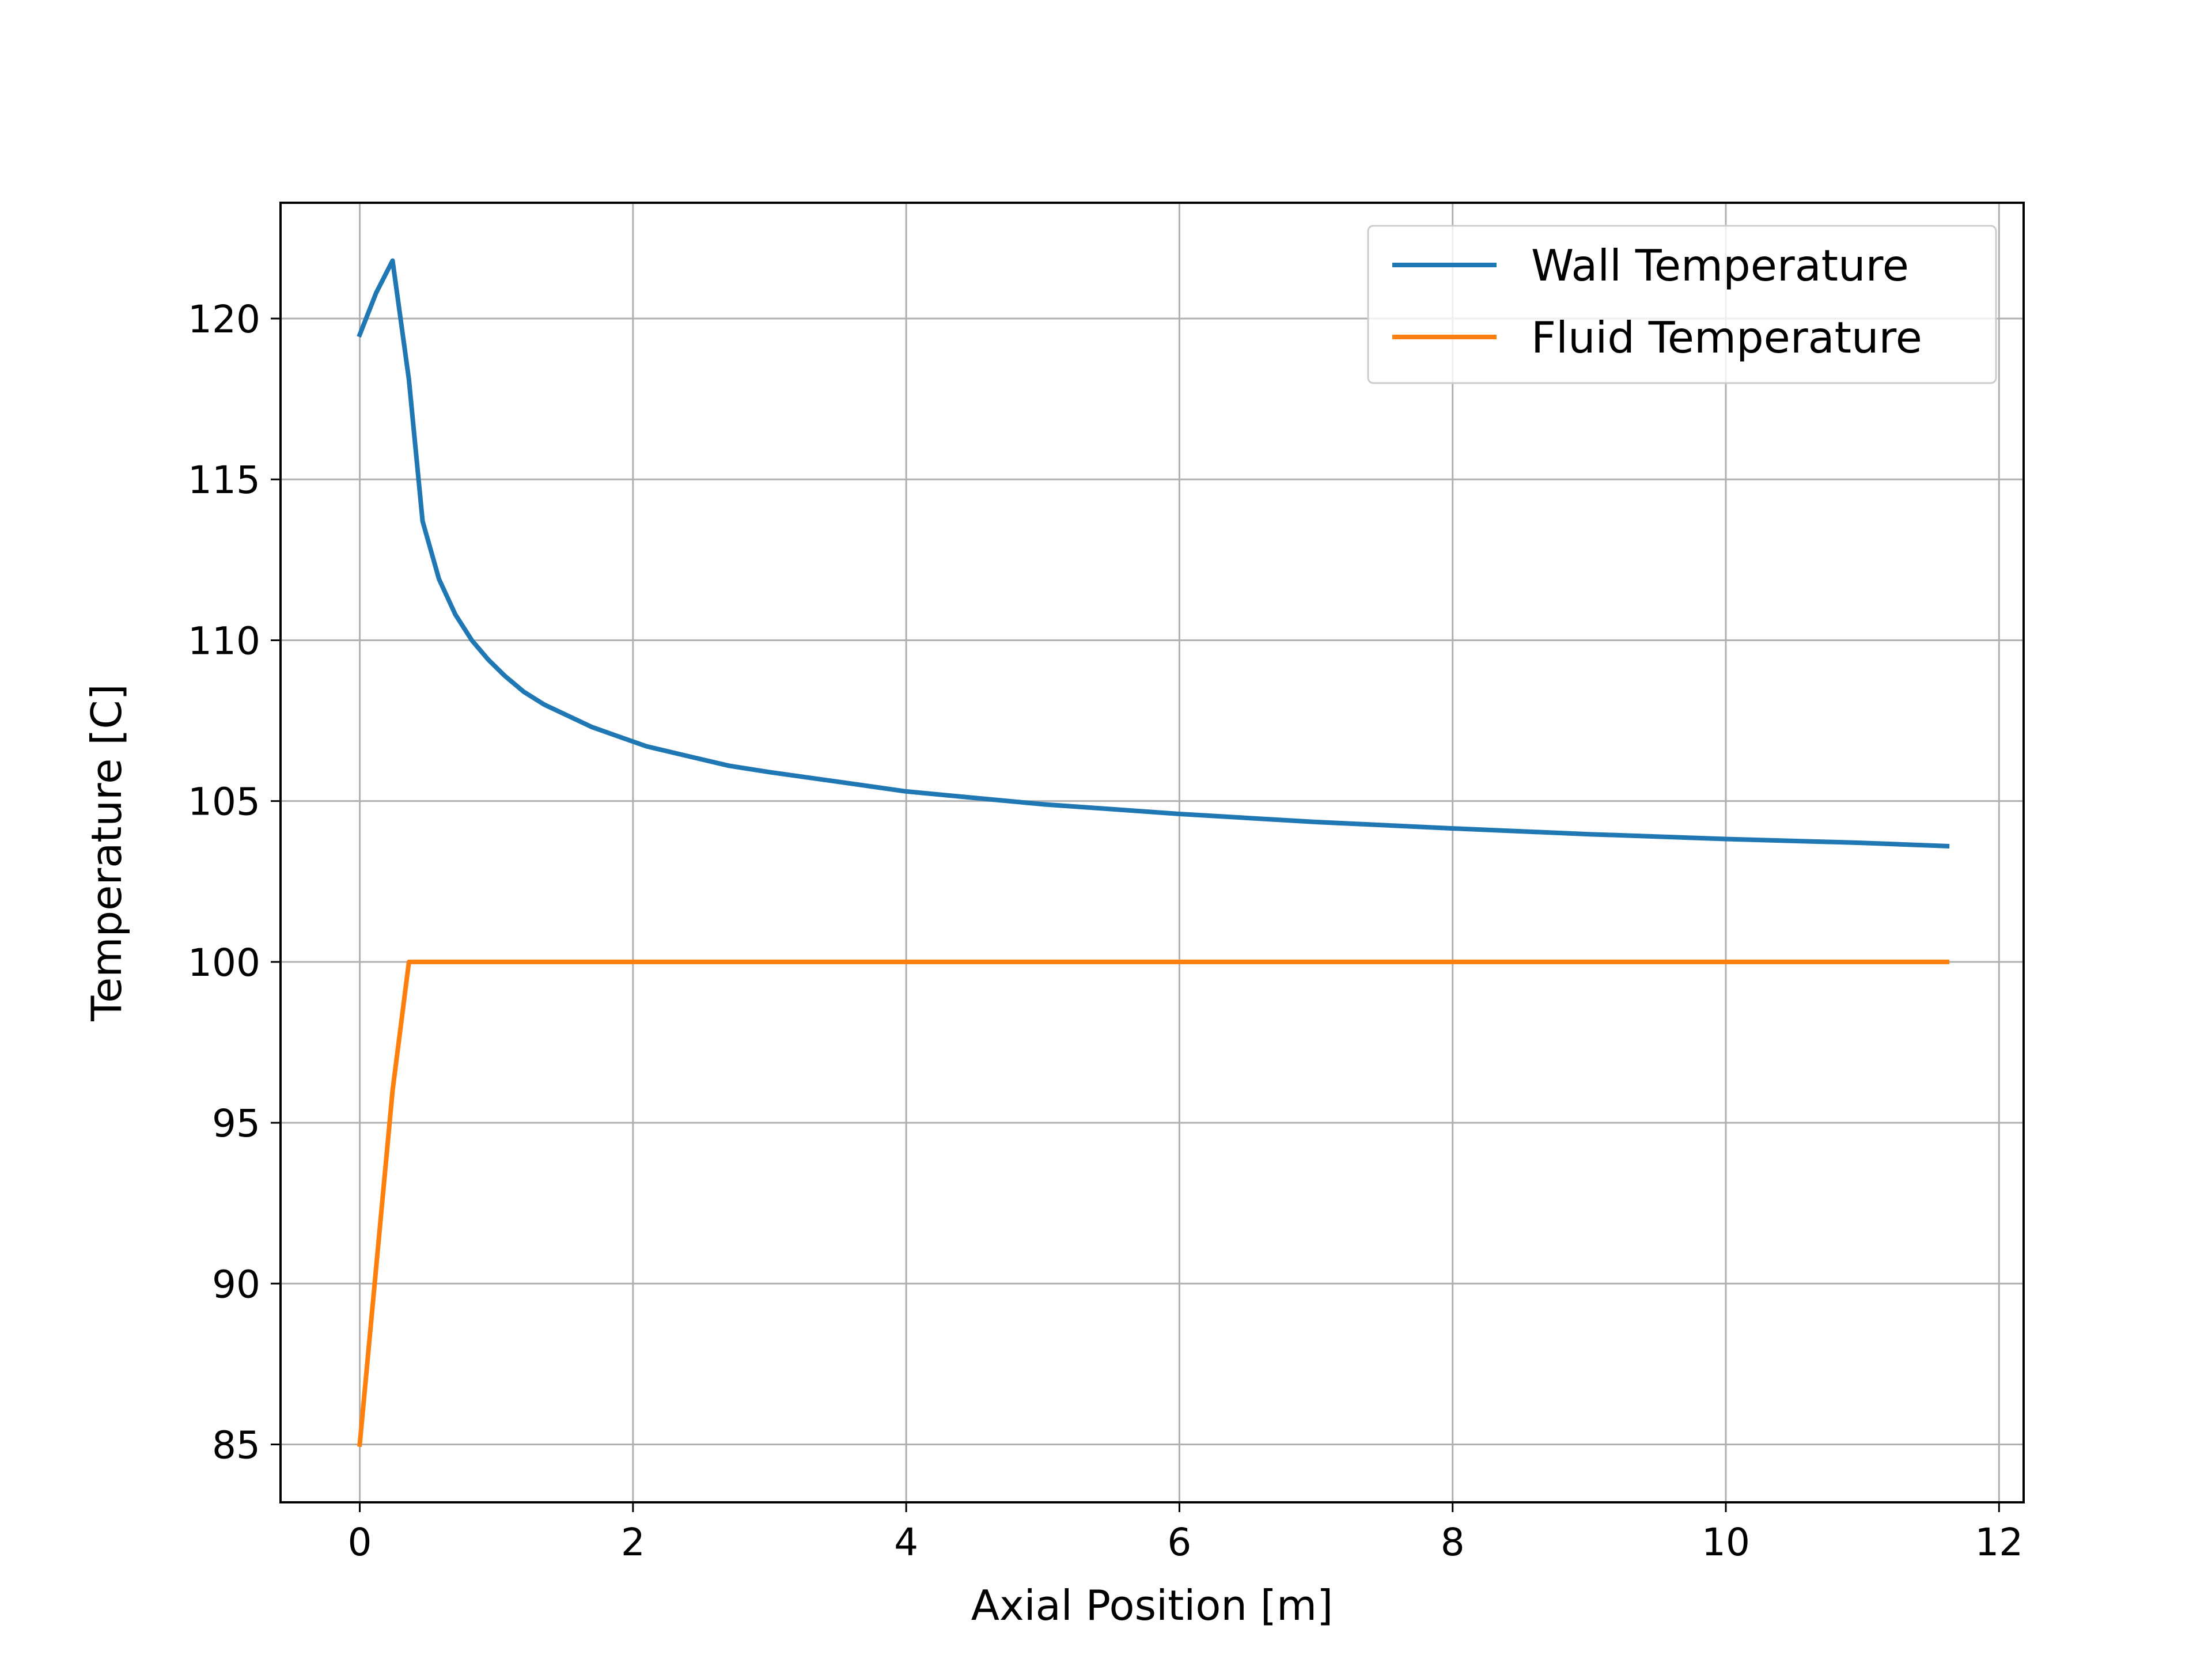 The image size is (2212, 1659). I want to click on x-axis-label: Axial Position [m], so click(1152, 1605).